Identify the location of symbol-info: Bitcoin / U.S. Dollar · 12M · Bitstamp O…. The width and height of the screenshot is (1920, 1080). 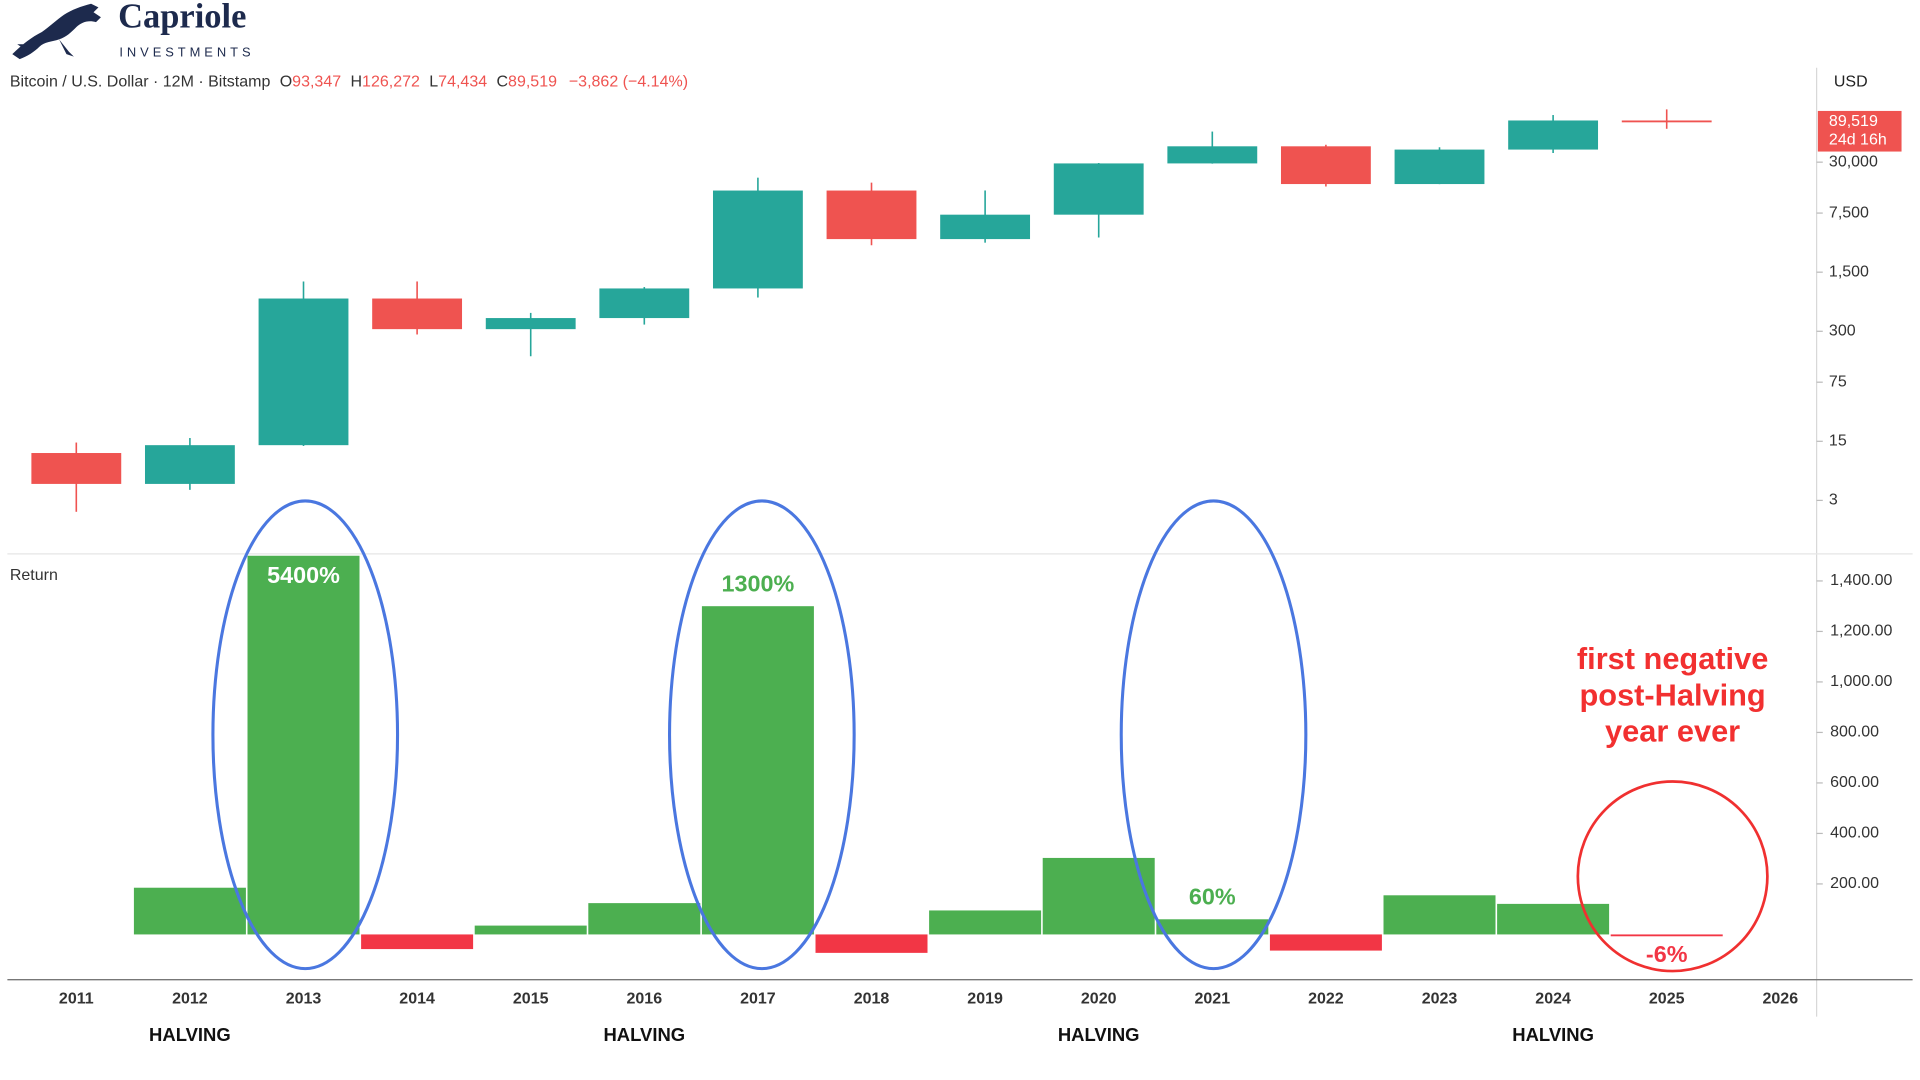
(349, 82).